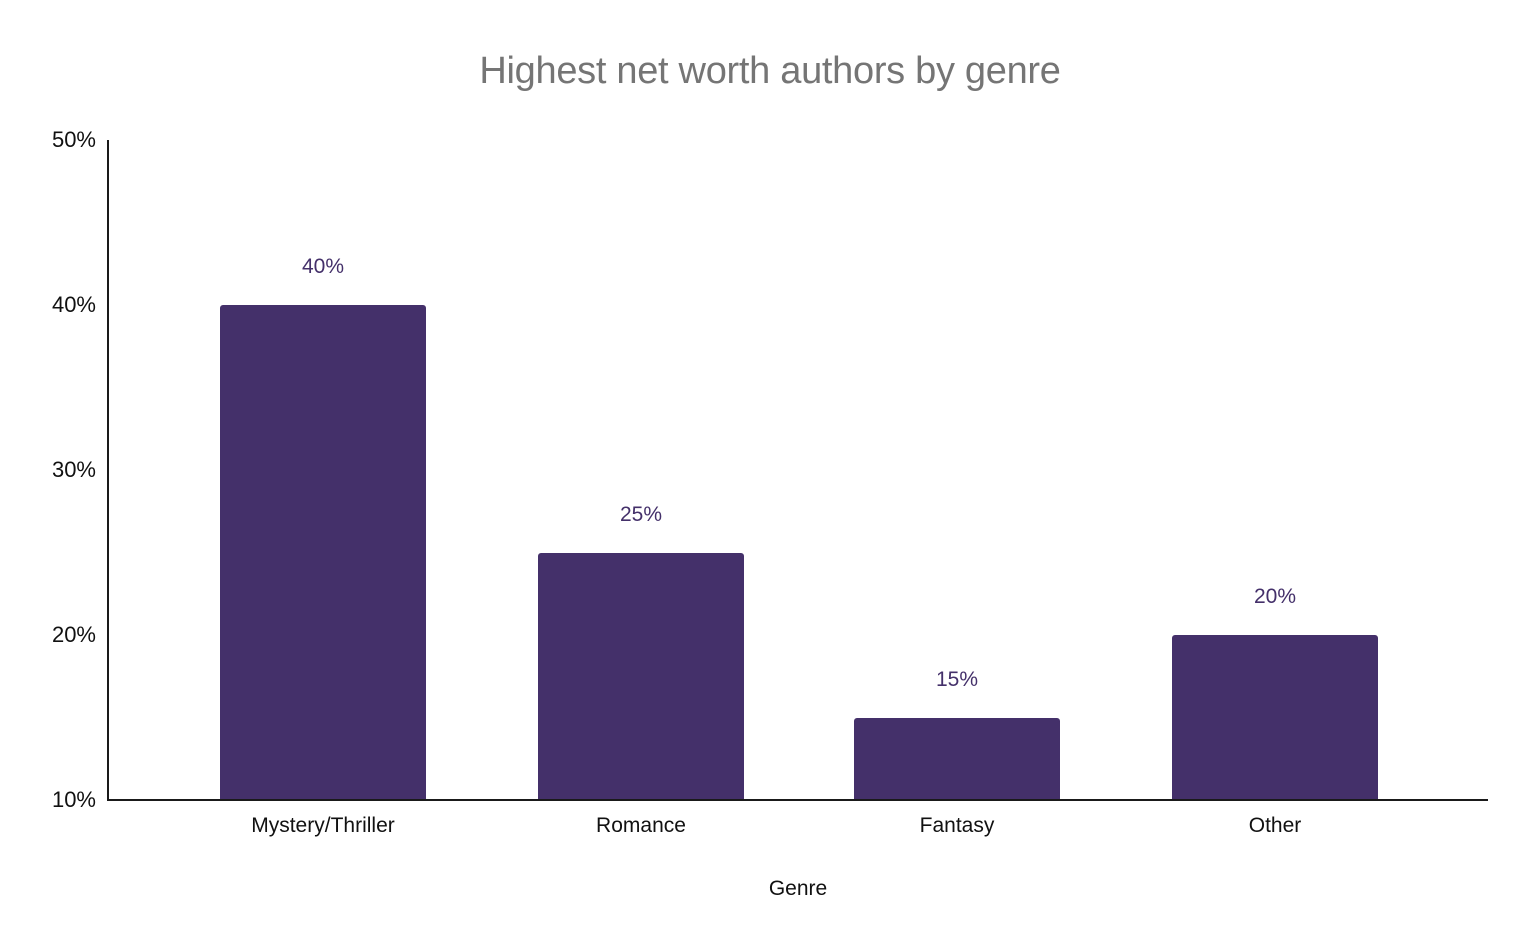  I want to click on bar-romance, so click(641, 676).